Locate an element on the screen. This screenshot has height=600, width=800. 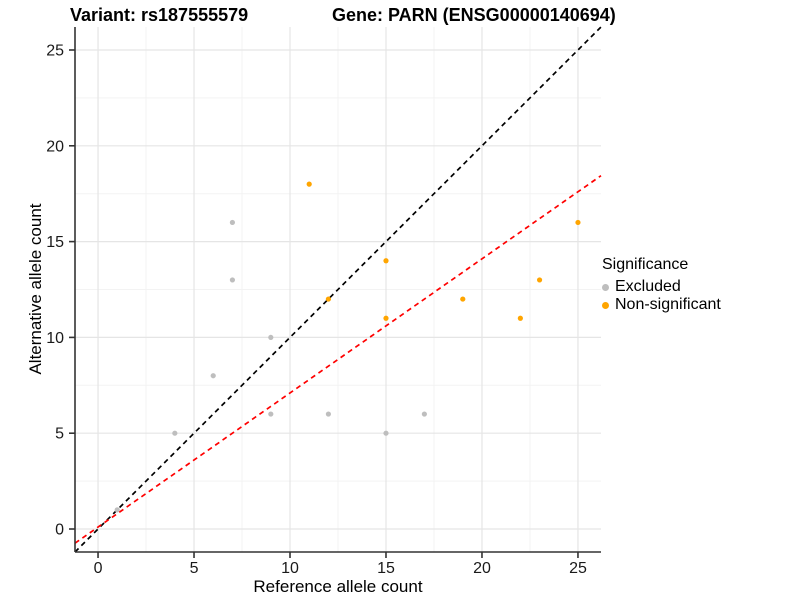
legend-title: Significance is located at coordinates (645, 264).